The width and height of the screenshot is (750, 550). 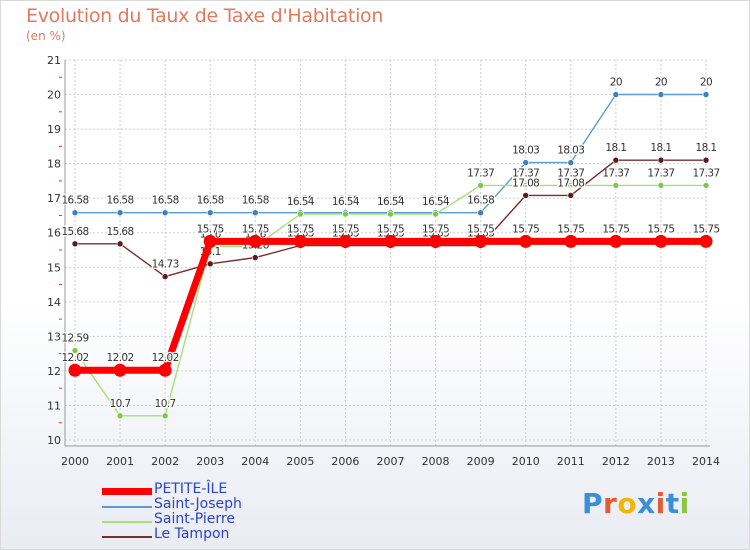 What do you see at coordinates (616, 461) in the screenshot?
I see `x-tick-label: 2012` at bounding box center [616, 461].